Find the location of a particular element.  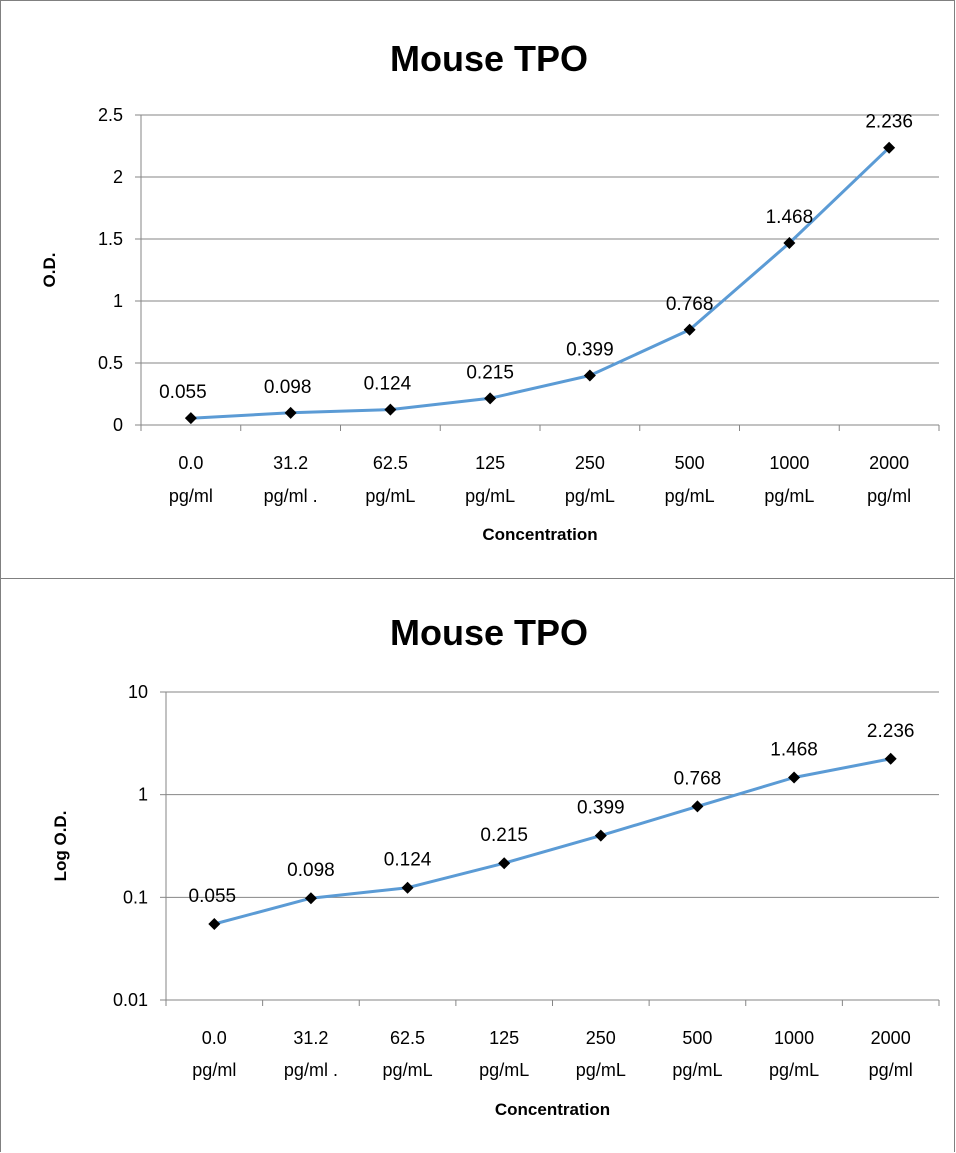

y-tick-label: 0 is located at coordinates (118, 425).